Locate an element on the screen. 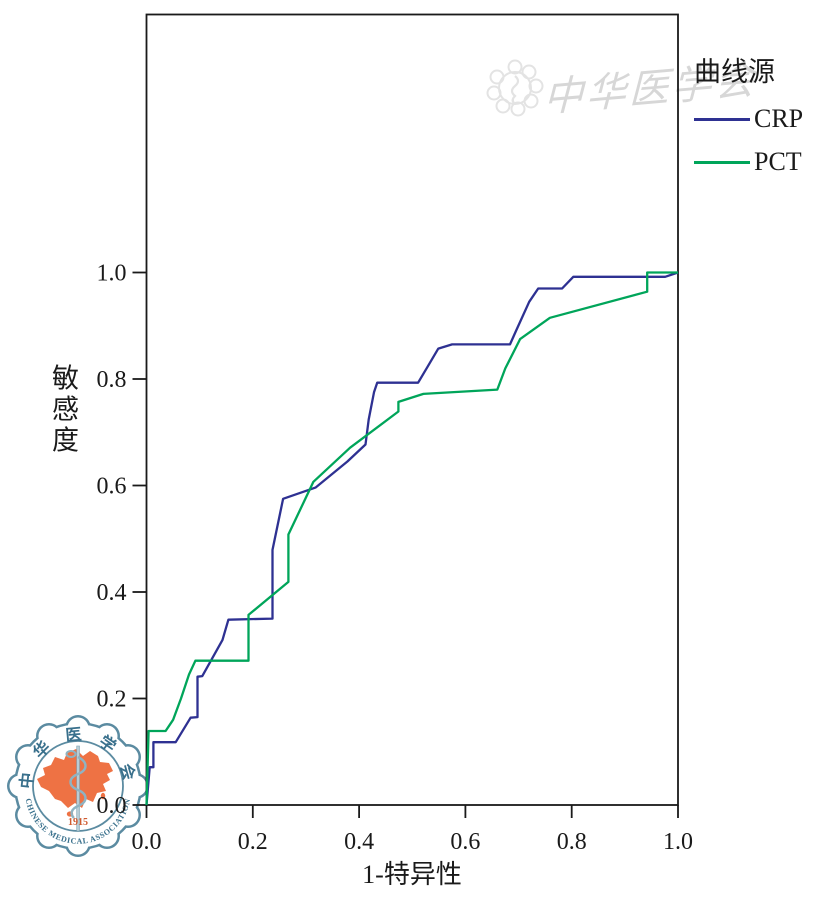  legend-item-pct: PCT is located at coordinates (748, 162).